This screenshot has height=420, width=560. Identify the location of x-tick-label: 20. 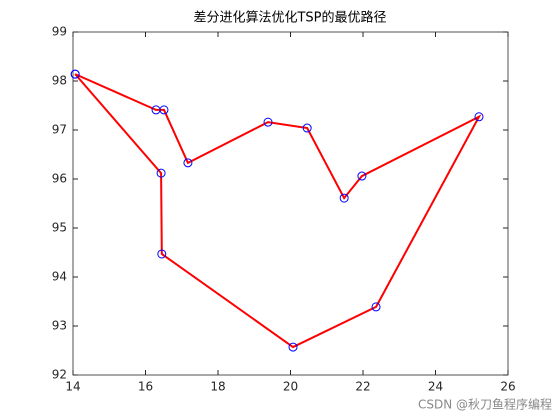
(290, 387).